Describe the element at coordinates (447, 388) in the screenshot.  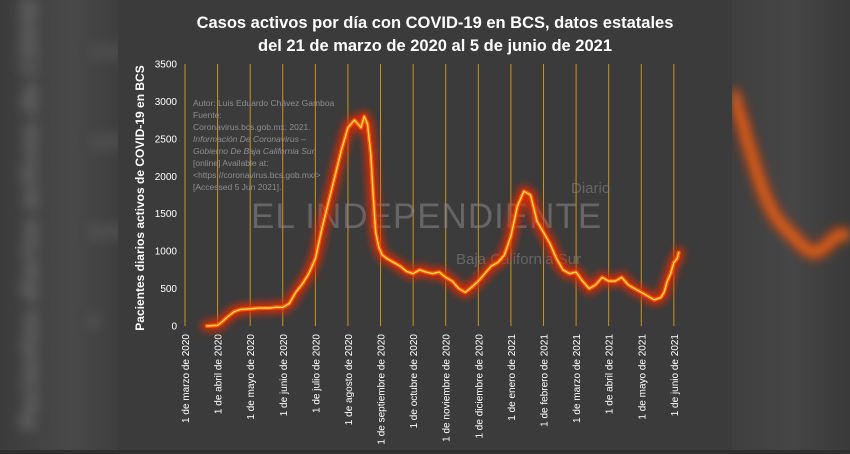
I see `x-tick-label: 1 de noviembre de 2020` at that location.